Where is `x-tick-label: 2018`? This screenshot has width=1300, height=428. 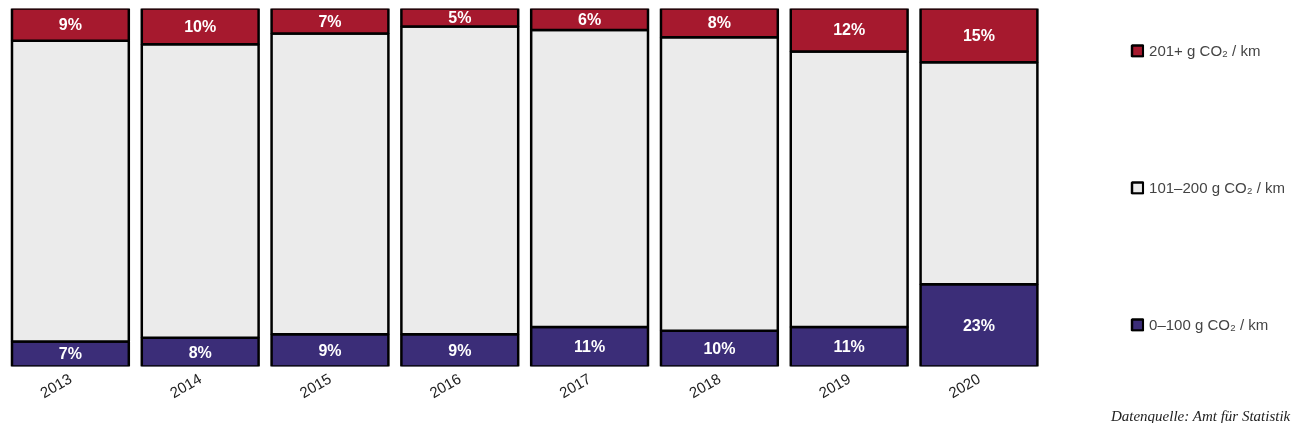 x-tick-label: 2018 is located at coordinates (704, 385).